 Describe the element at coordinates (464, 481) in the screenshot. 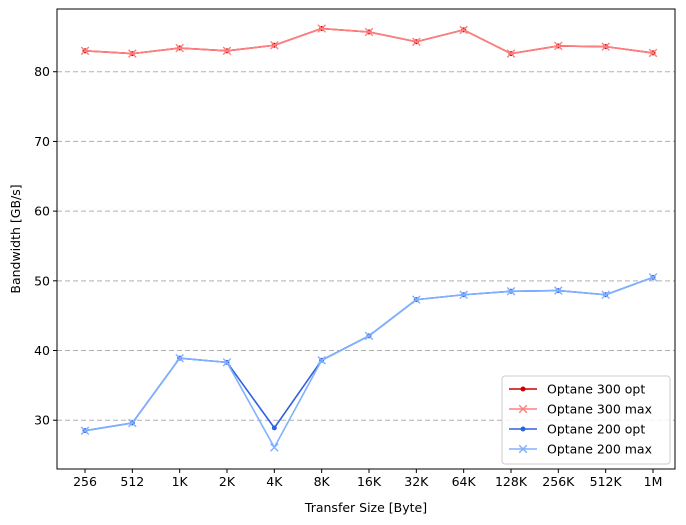

I see `x-tick-label: 64K` at that location.